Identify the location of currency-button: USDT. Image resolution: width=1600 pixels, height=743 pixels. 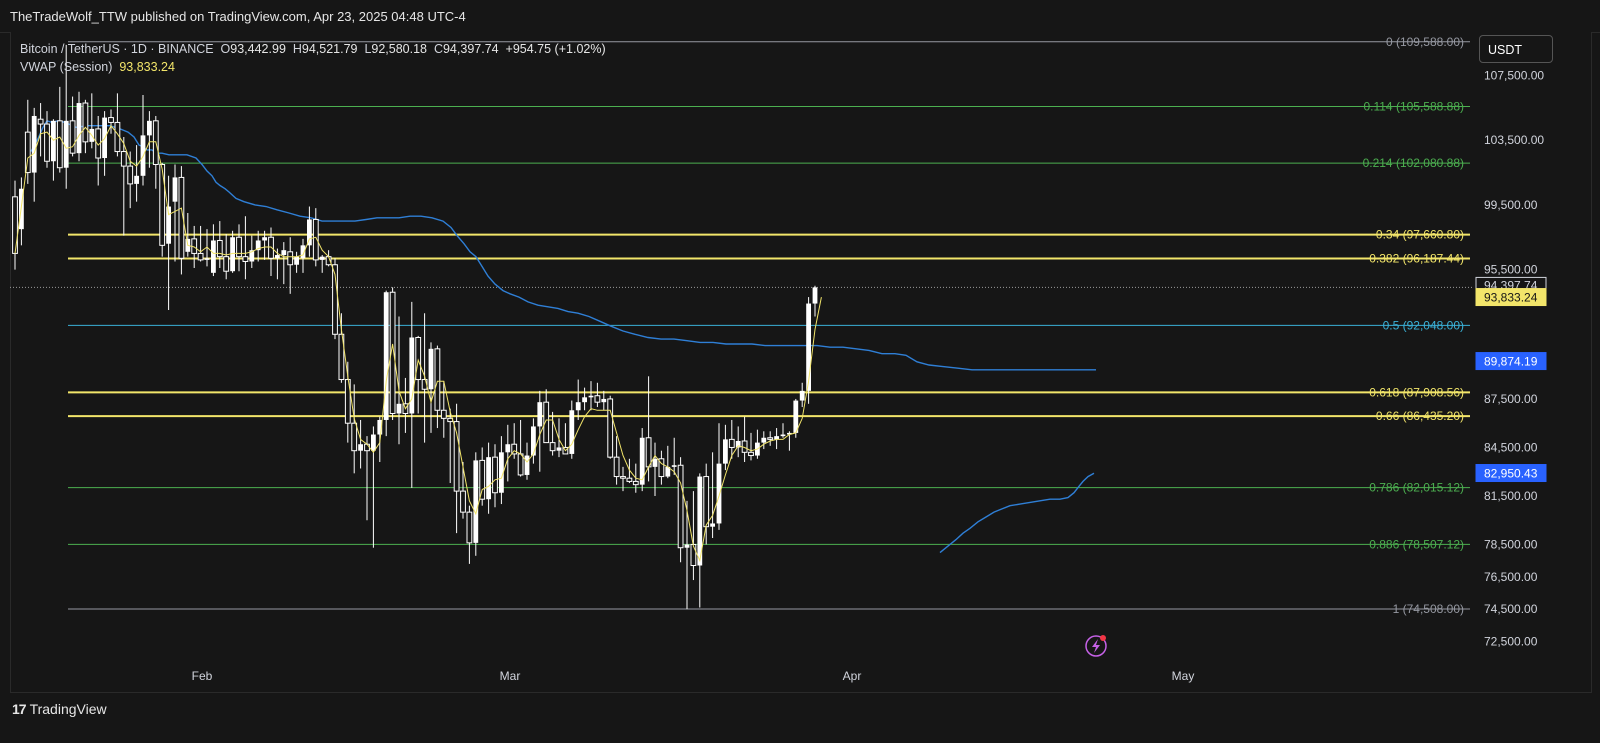
(1516, 49).